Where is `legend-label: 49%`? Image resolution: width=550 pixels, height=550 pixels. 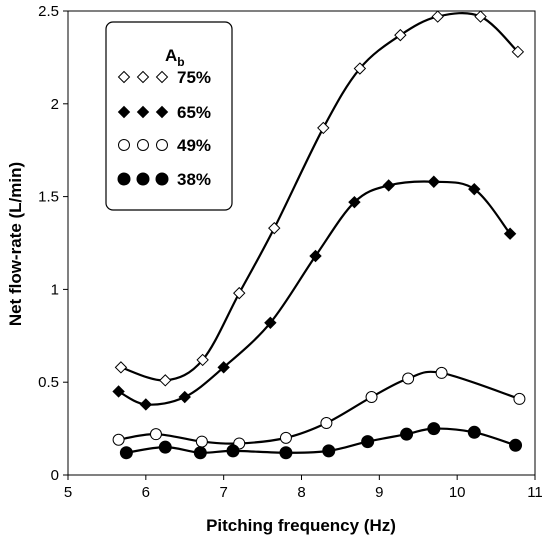 legend-label: 49% is located at coordinates (194, 145).